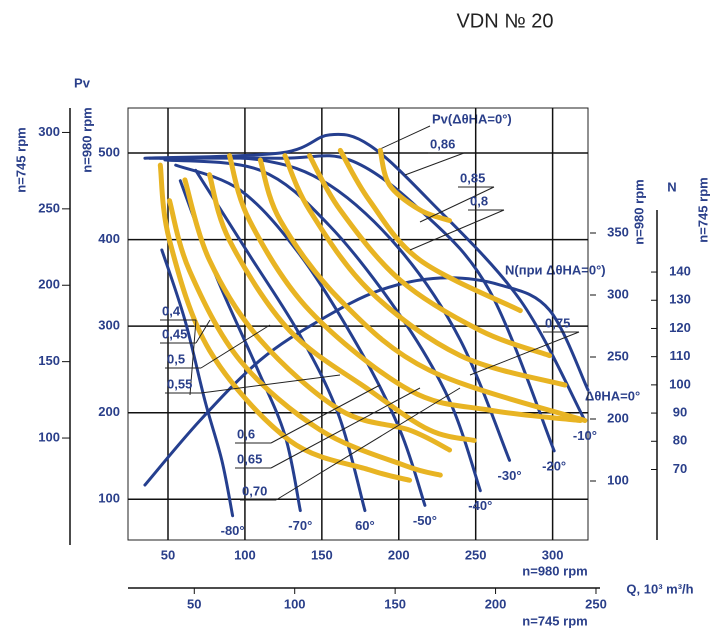 This screenshot has width=722, height=639. Describe the element at coordinates (179, 383) in the screenshot. I see `efficiency-label: 0,55` at that location.